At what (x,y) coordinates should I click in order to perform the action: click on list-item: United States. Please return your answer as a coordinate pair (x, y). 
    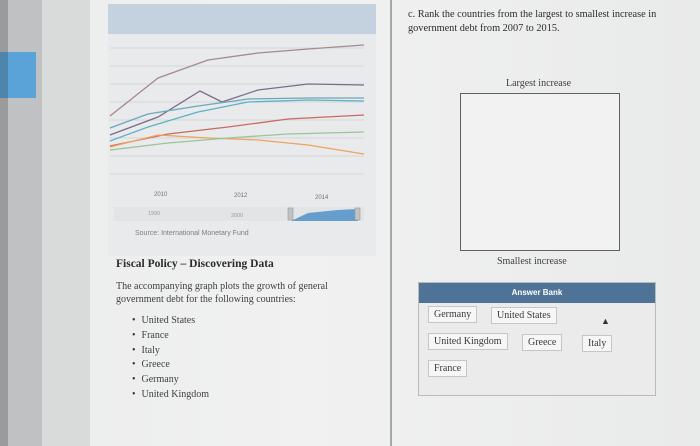
    Looking at the image, I should click on (170, 321).